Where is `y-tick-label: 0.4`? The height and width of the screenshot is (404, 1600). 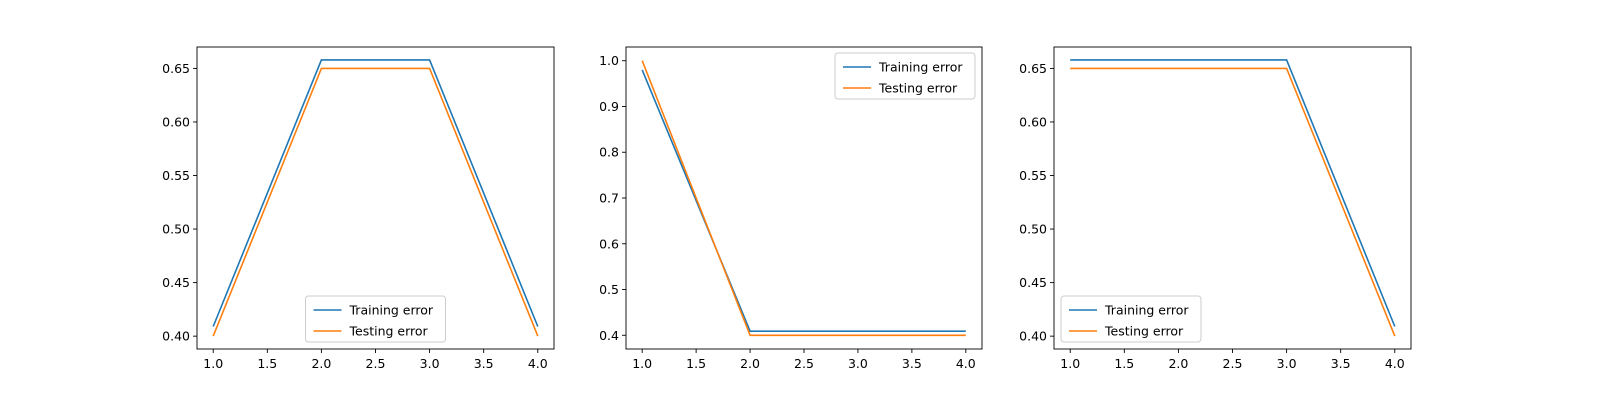 y-tick-label: 0.4 is located at coordinates (609, 335).